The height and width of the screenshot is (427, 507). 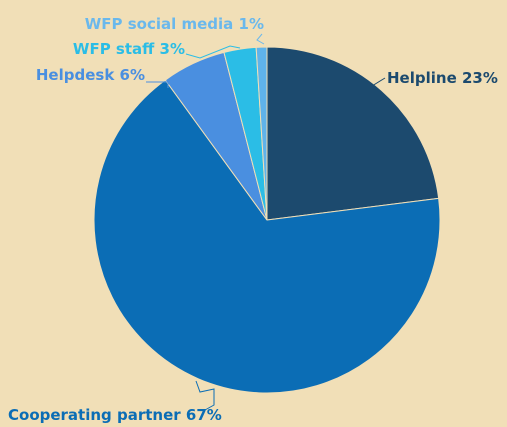 I want to click on slice-label: Helpline 23%, so click(x=442, y=78).